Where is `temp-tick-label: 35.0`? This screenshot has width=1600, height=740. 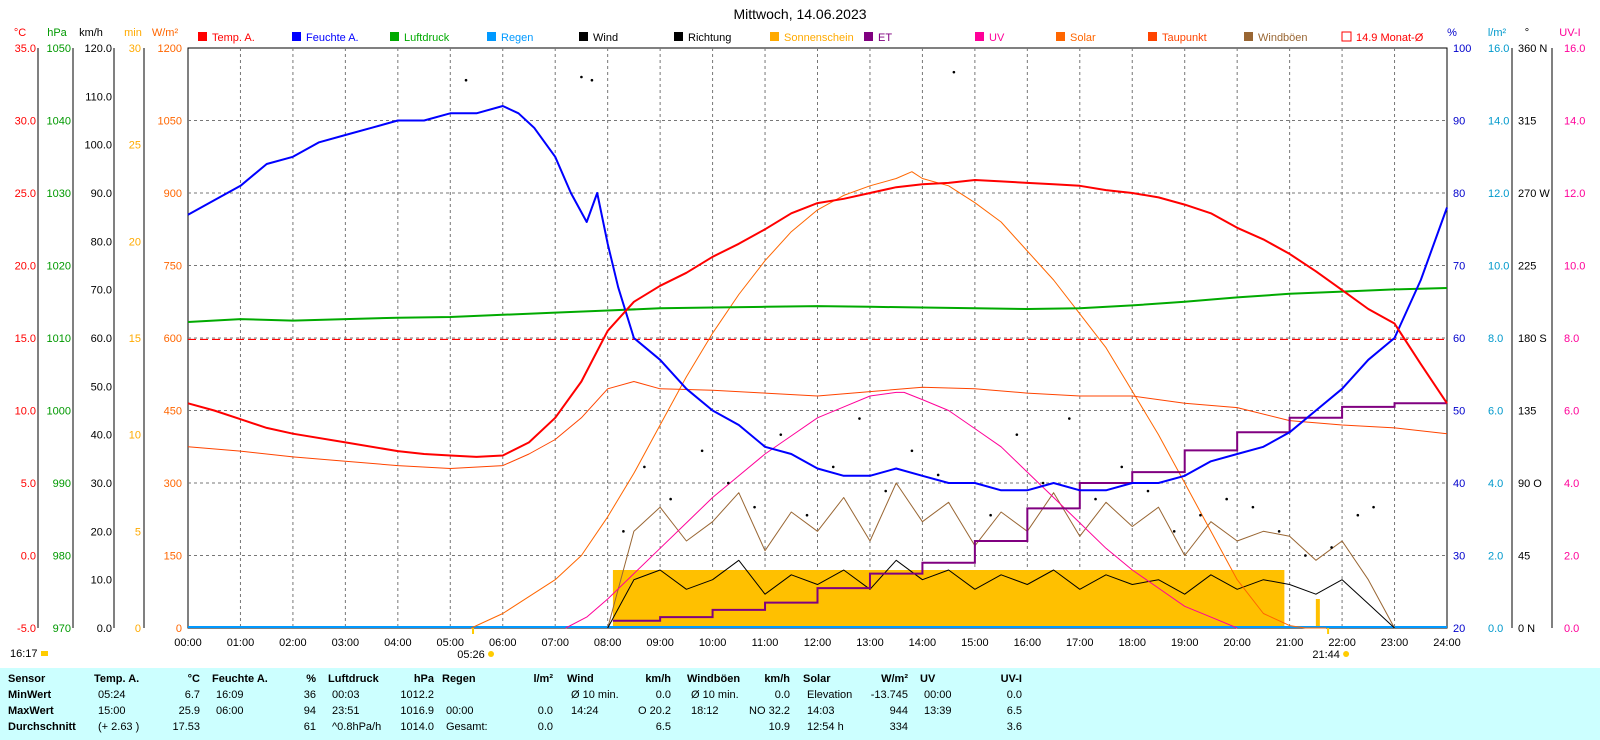
temp-tick-label: 35.0 is located at coordinates (25, 49).